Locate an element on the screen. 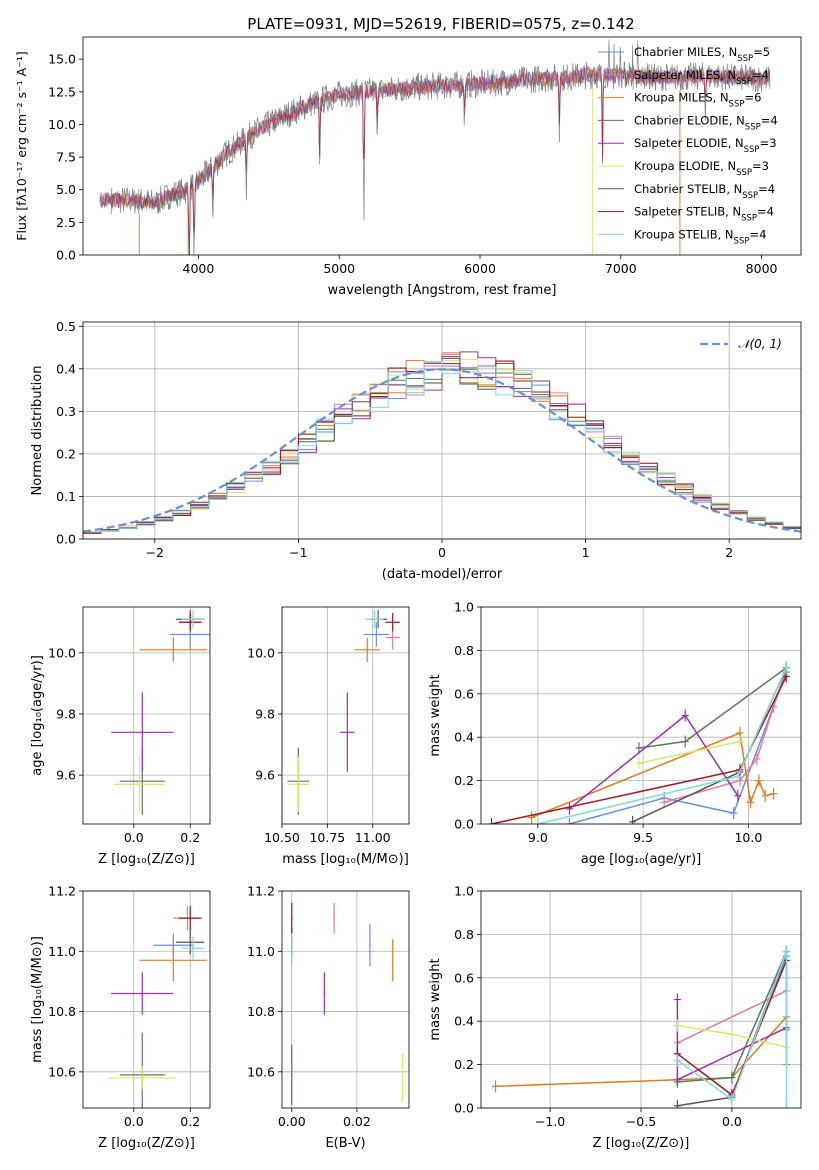 The image size is (819, 1170). x-tick-label: 4000 is located at coordinates (199, 268).